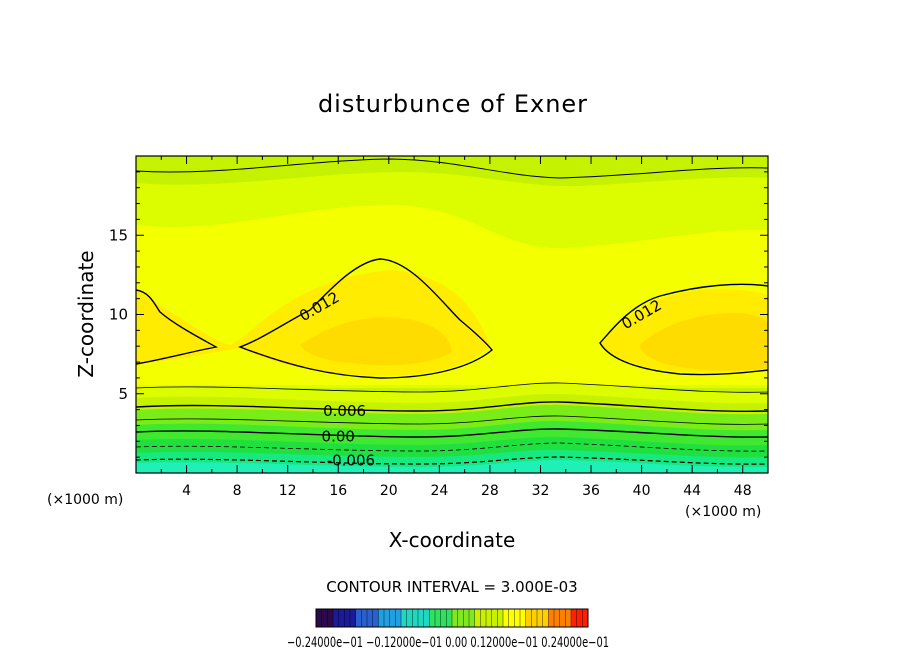 This screenshot has height=654, width=904. Describe the element at coordinates (389, 491) in the screenshot. I see `x-tick-label: 20` at that location.